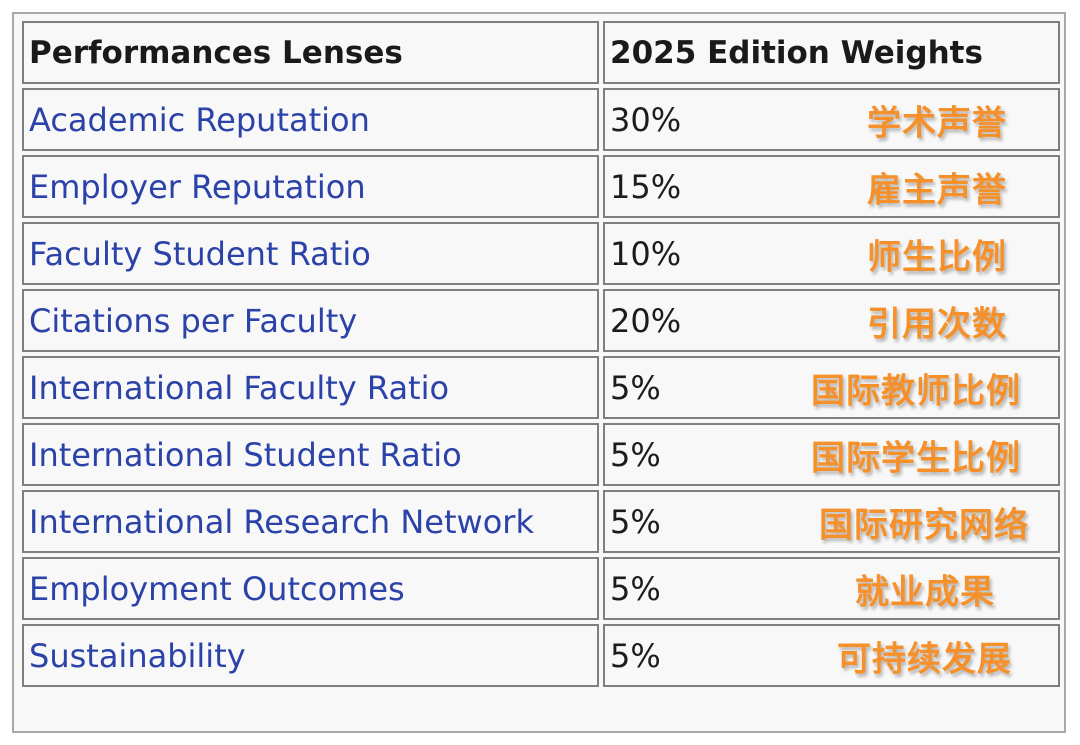 This screenshot has width=1080, height=745. What do you see at coordinates (310, 119) in the screenshot?
I see `lens-academic-reputation: Academic Reputation` at bounding box center [310, 119].